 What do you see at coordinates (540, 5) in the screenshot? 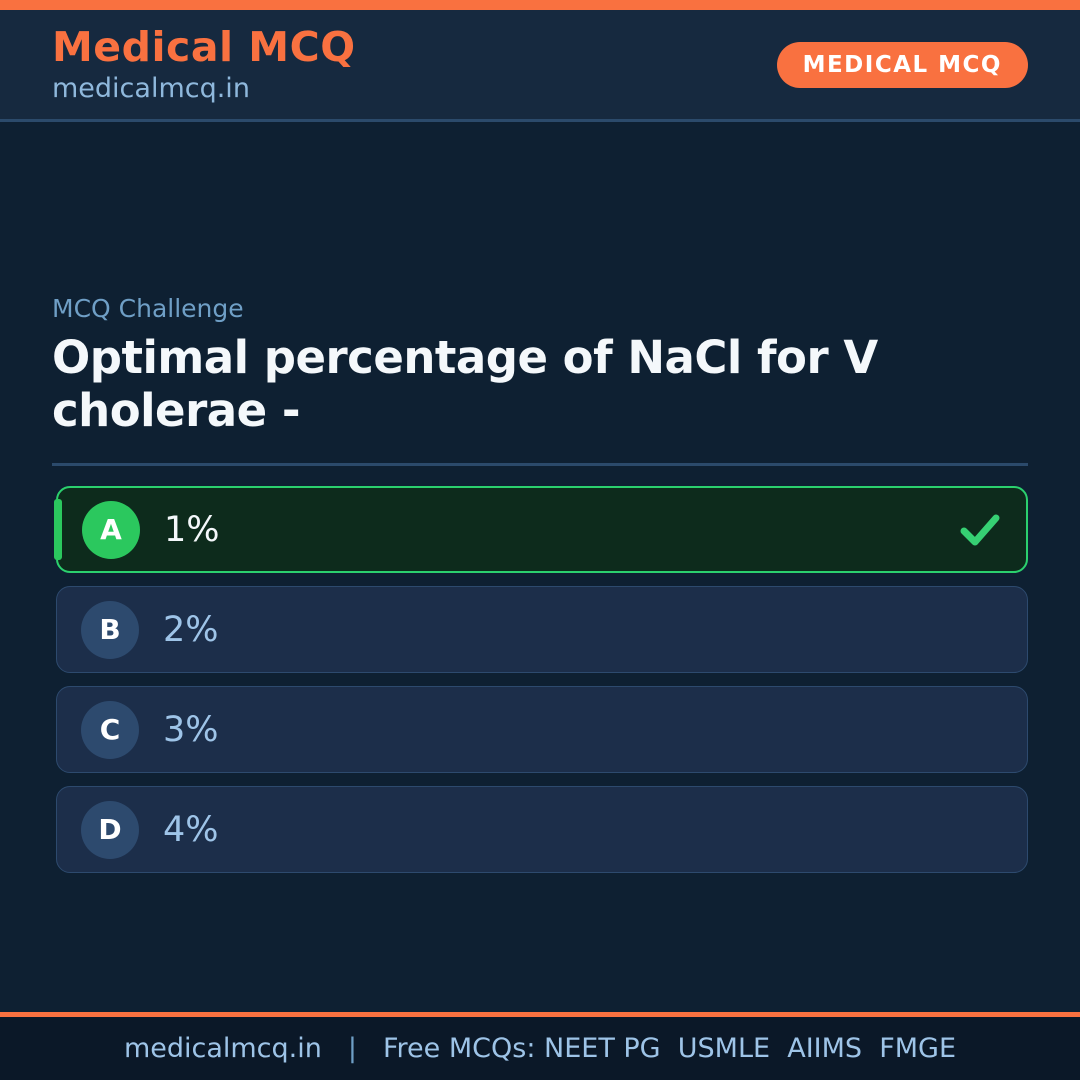
I see `top-accent-strip` at bounding box center [540, 5].